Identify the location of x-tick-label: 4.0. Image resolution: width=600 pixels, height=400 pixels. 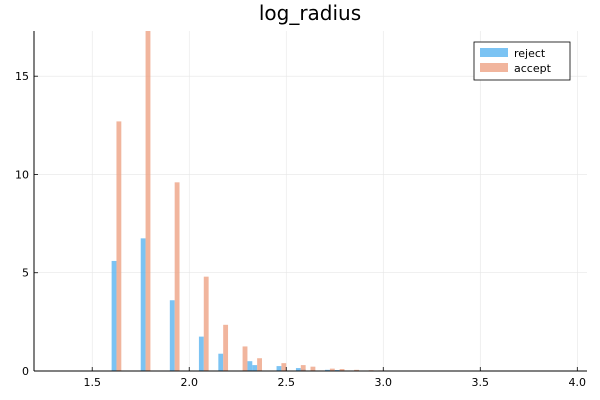
(578, 382).